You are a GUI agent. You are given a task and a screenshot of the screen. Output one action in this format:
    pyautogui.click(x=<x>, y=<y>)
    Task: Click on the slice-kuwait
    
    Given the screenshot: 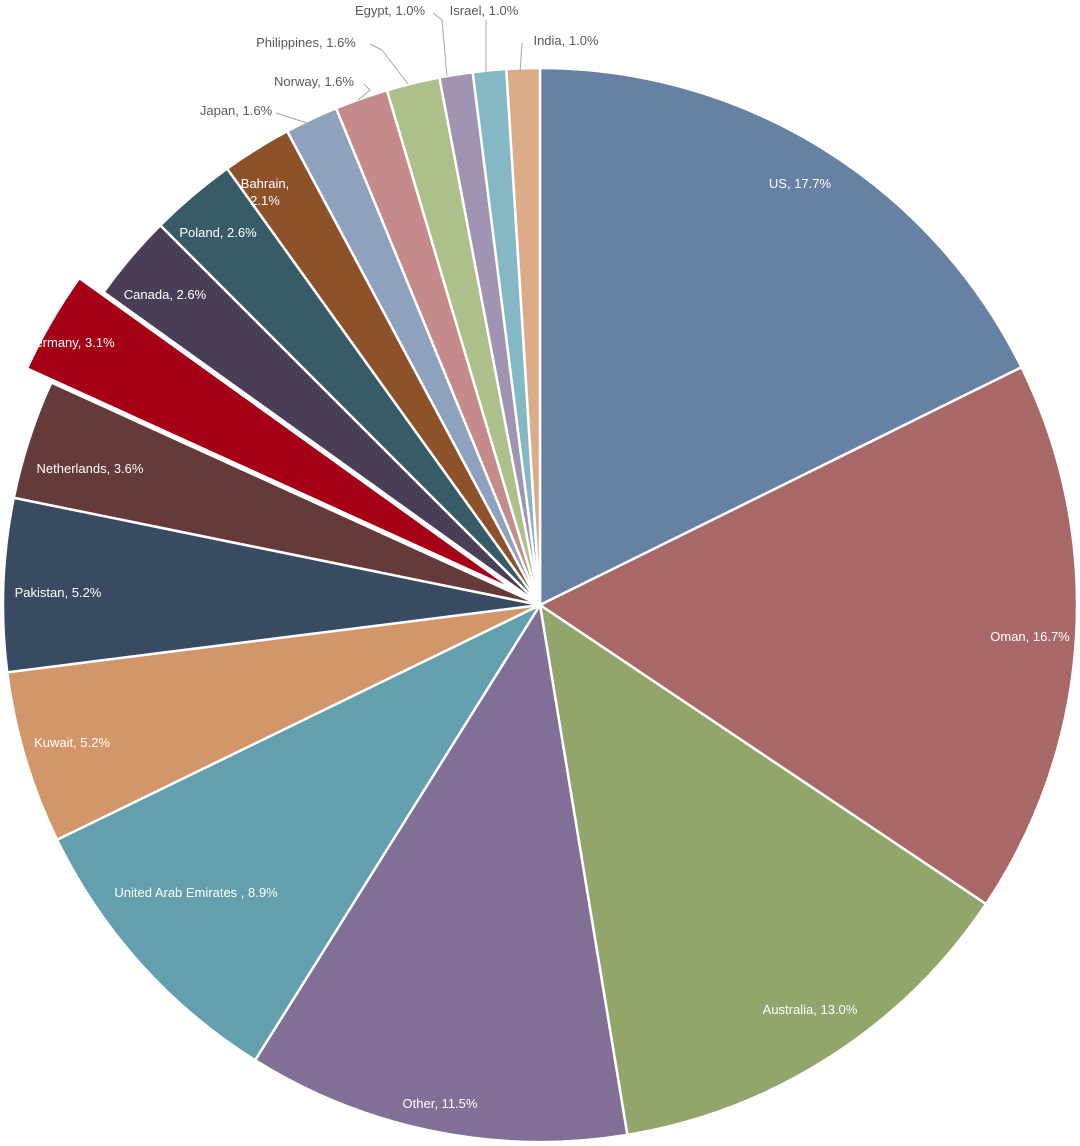 What is the action you would take?
    pyautogui.click(x=273, y=722)
    